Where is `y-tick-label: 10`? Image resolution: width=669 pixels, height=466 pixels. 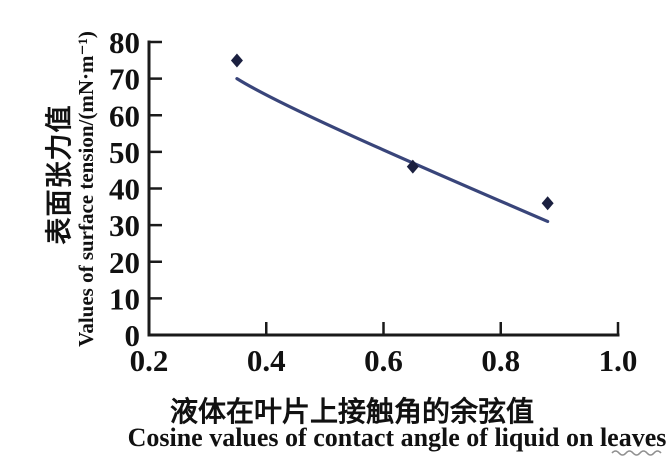 y-tick-label: 10 is located at coordinates (124, 298).